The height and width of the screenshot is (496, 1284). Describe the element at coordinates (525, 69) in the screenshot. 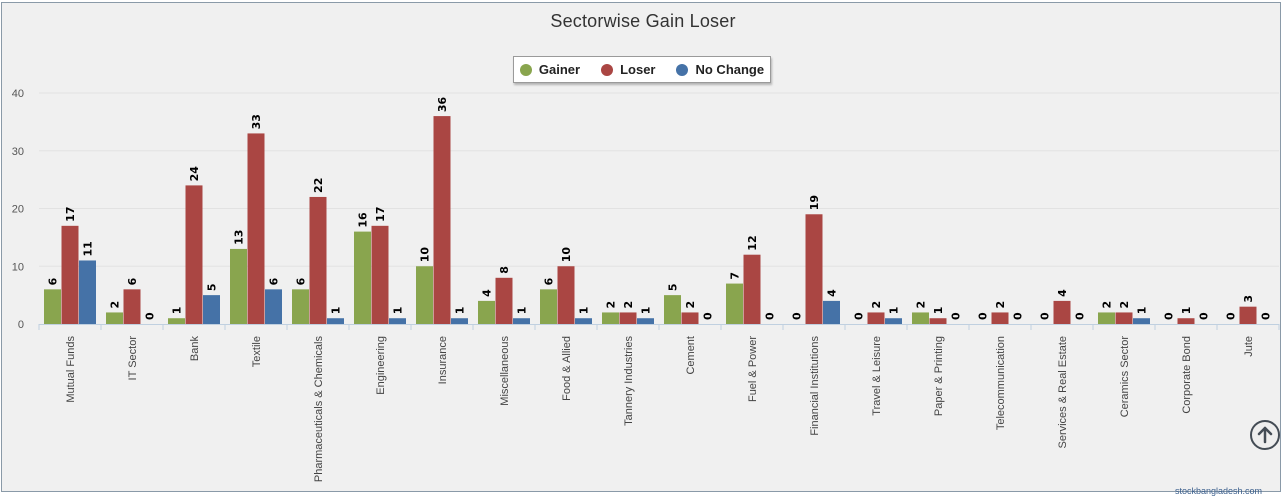

I see `legend-marker-gainer` at that location.